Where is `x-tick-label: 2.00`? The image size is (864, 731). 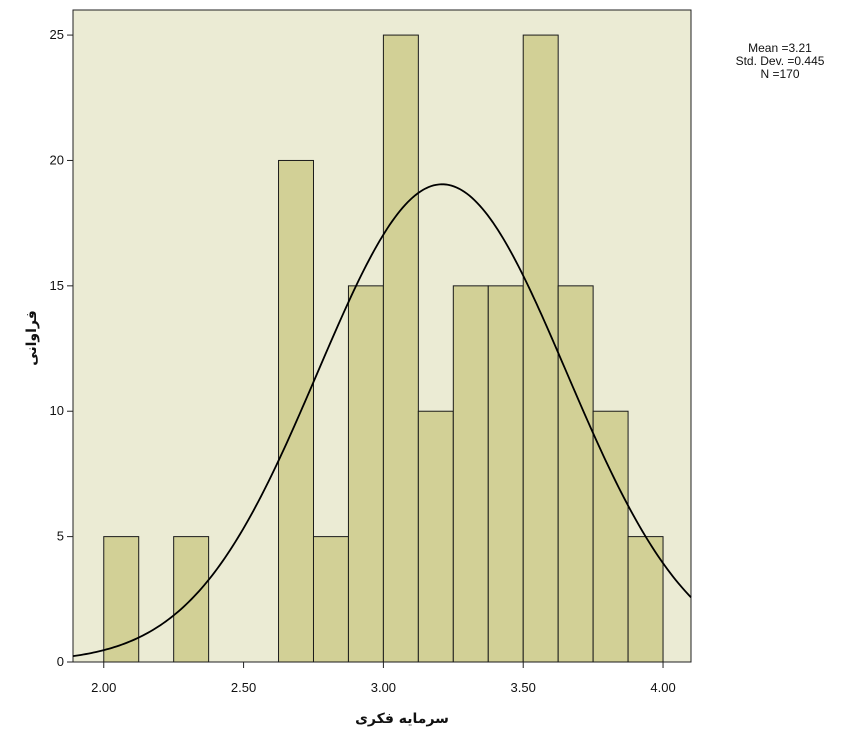
x-tick-label: 2.00 is located at coordinates (103, 687).